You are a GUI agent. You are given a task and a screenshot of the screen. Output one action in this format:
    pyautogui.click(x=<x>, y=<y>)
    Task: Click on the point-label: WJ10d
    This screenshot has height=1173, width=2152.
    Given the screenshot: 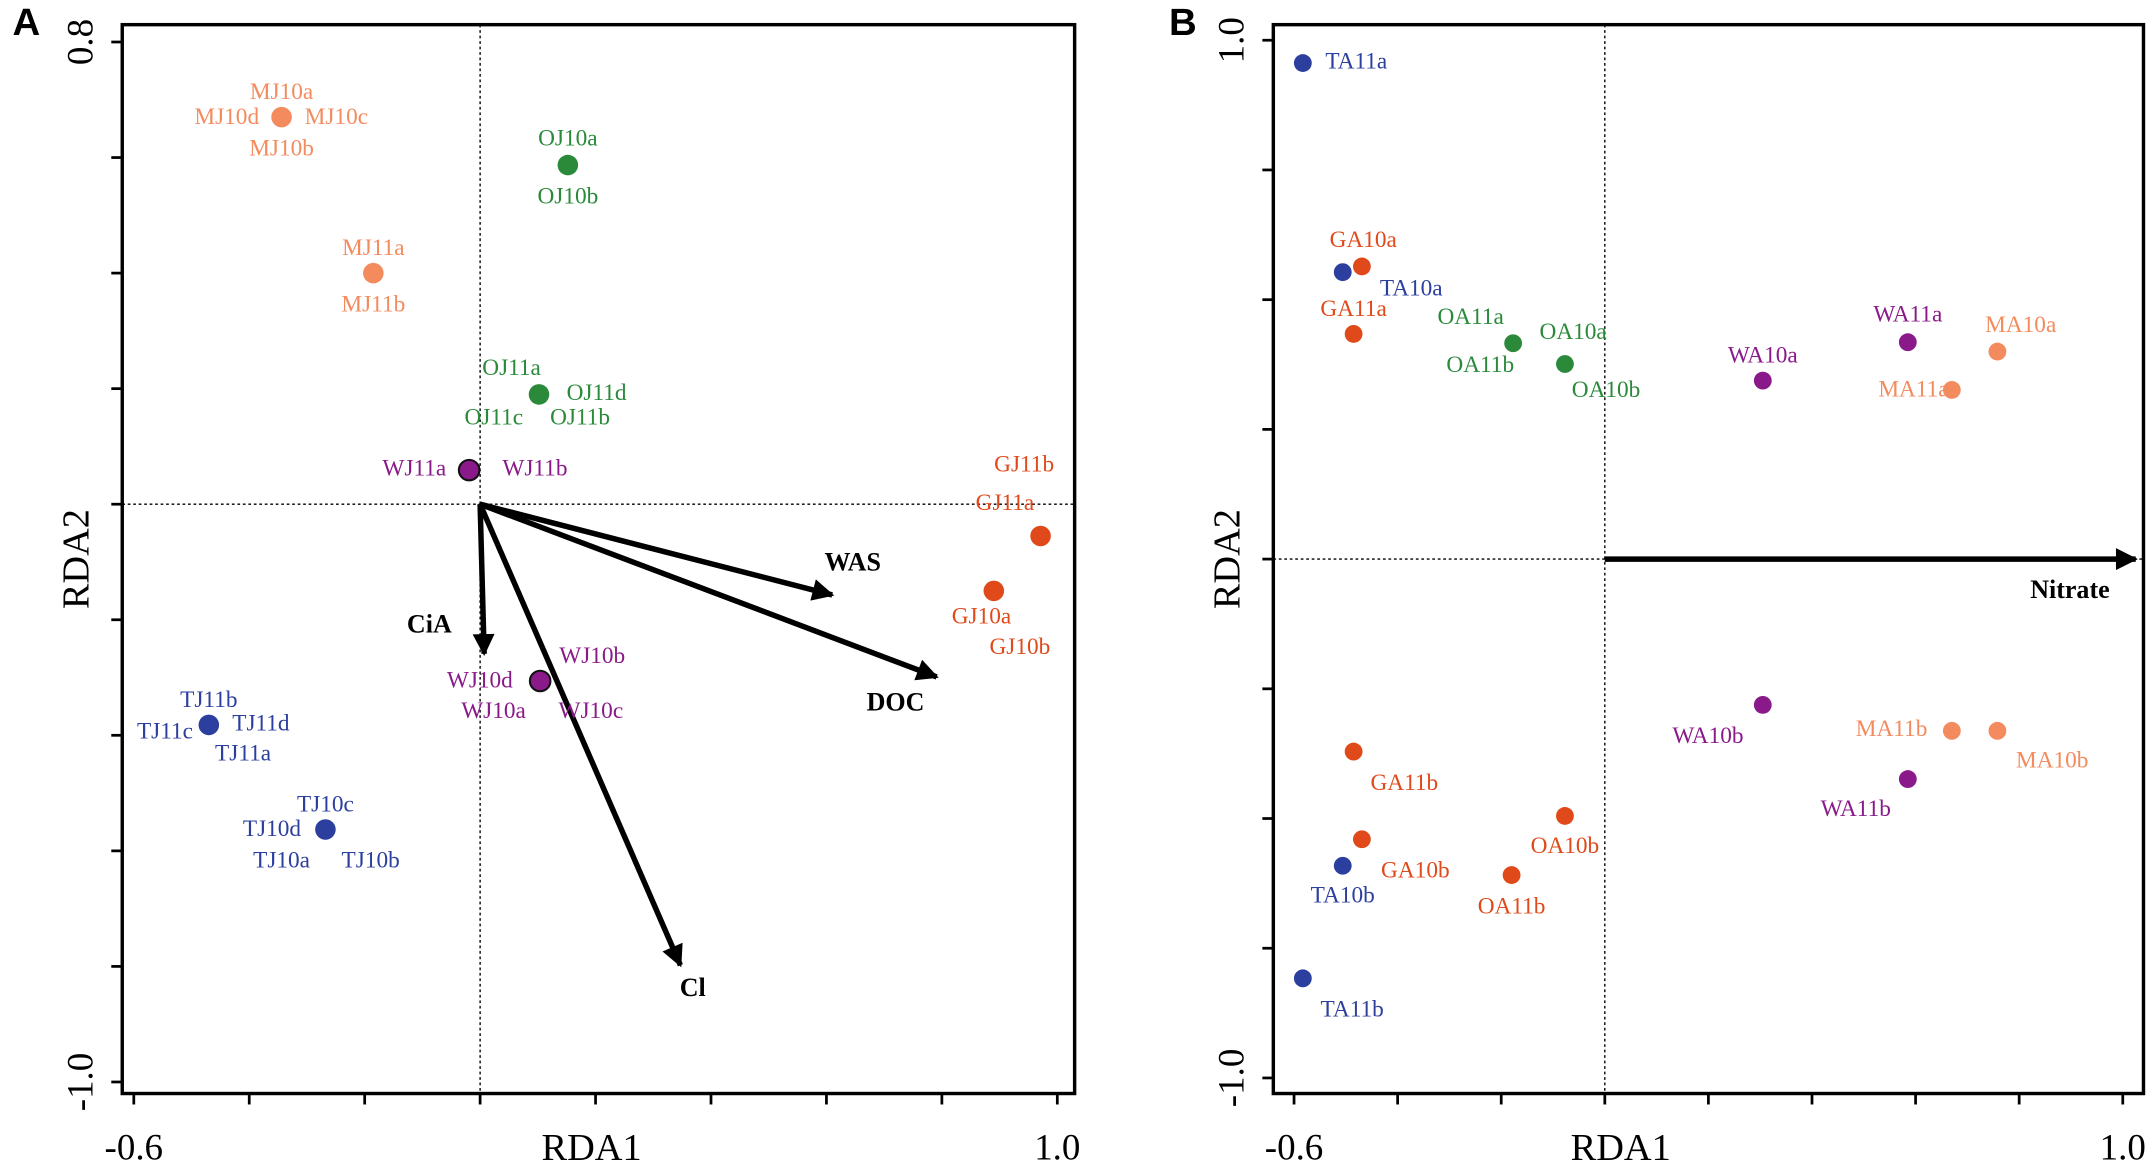 What is the action you would take?
    pyautogui.click(x=480, y=681)
    